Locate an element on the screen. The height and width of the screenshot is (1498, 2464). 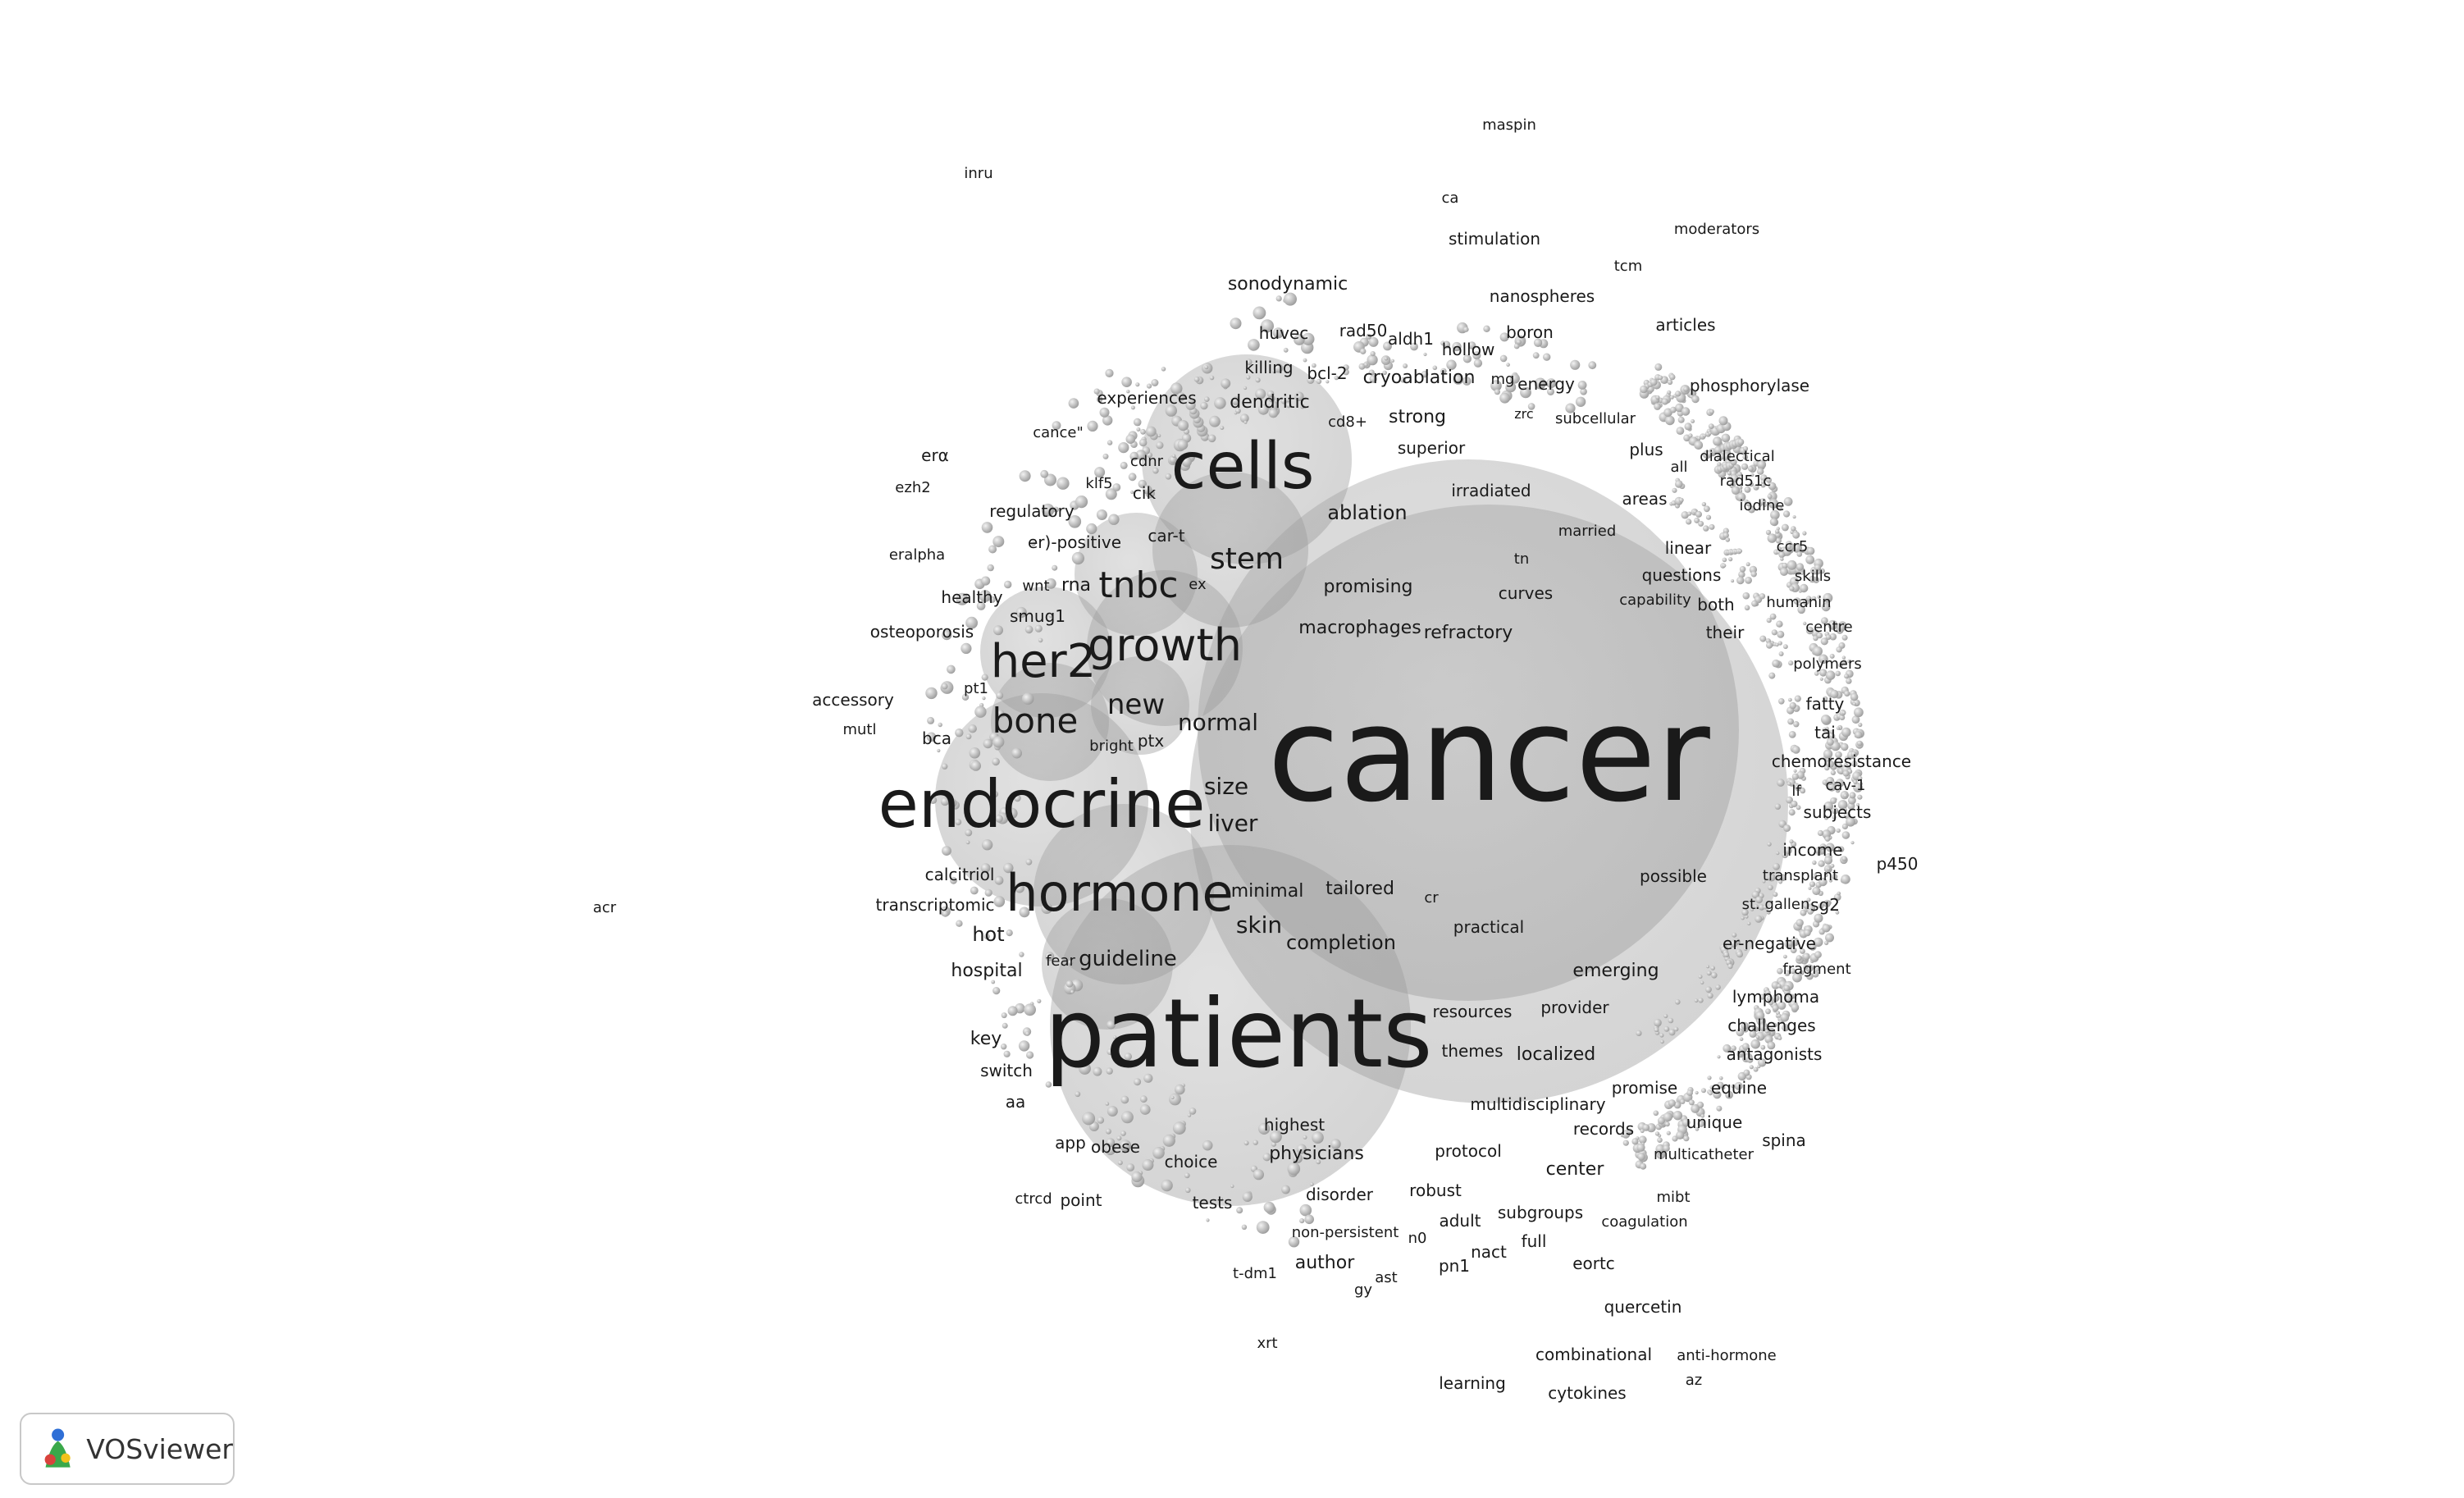
term-az: az is located at coordinates (1694, 1380).